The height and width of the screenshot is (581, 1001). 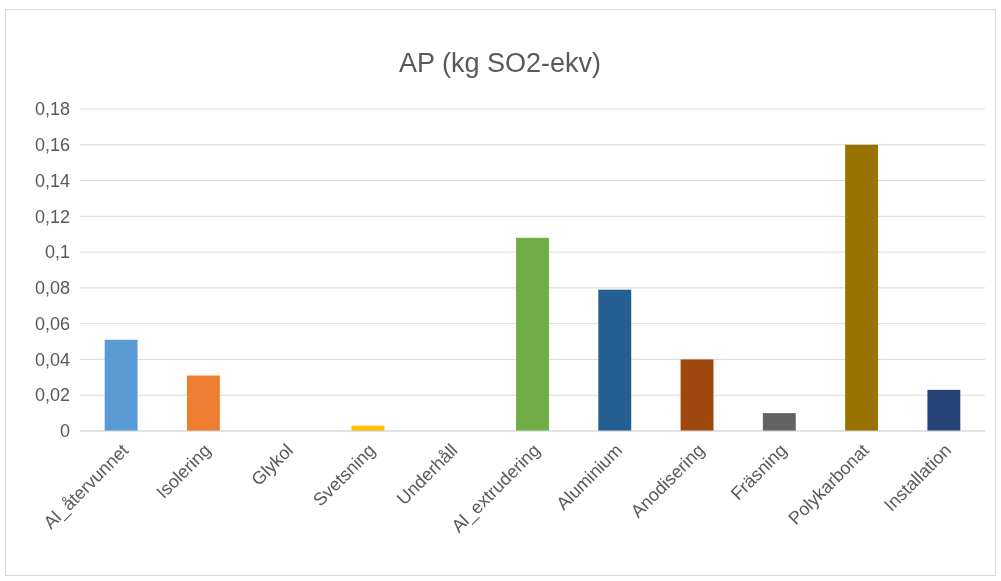 What do you see at coordinates (52, 323) in the screenshot?
I see `y-tick-label: 0,06` at bounding box center [52, 323].